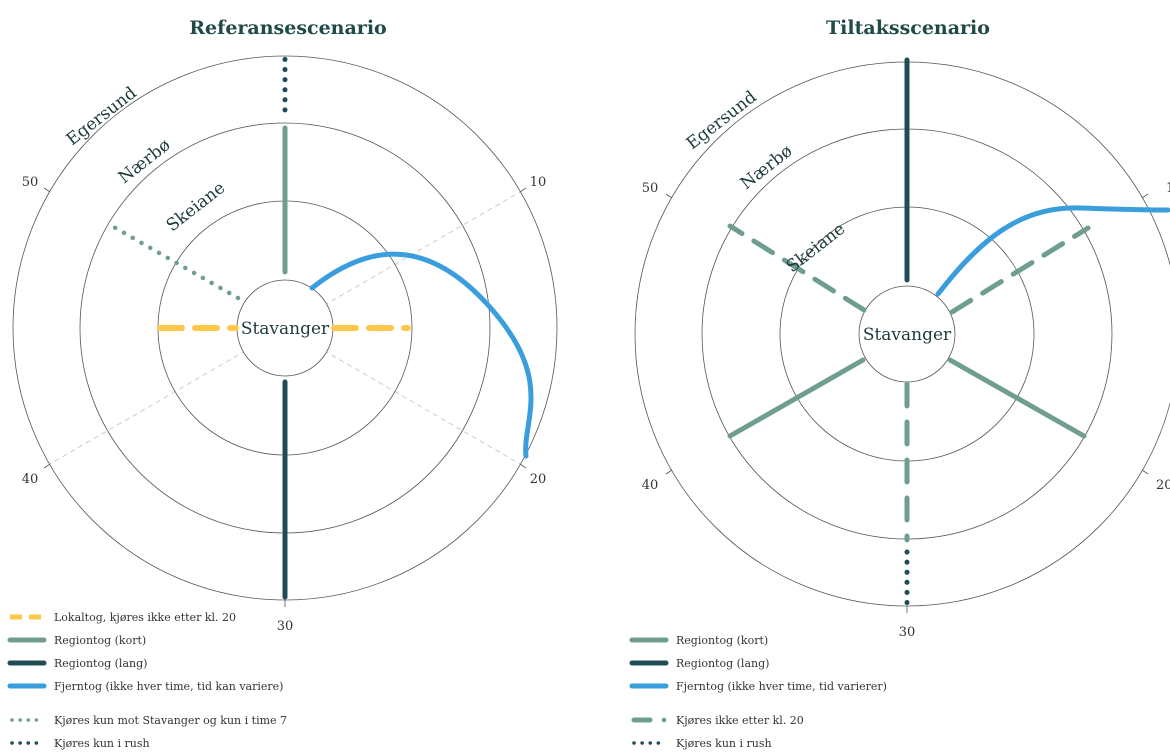  Describe the element at coordinates (722, 120) in the screenshot. I see `right-label-egersund: Egersund` at that location.